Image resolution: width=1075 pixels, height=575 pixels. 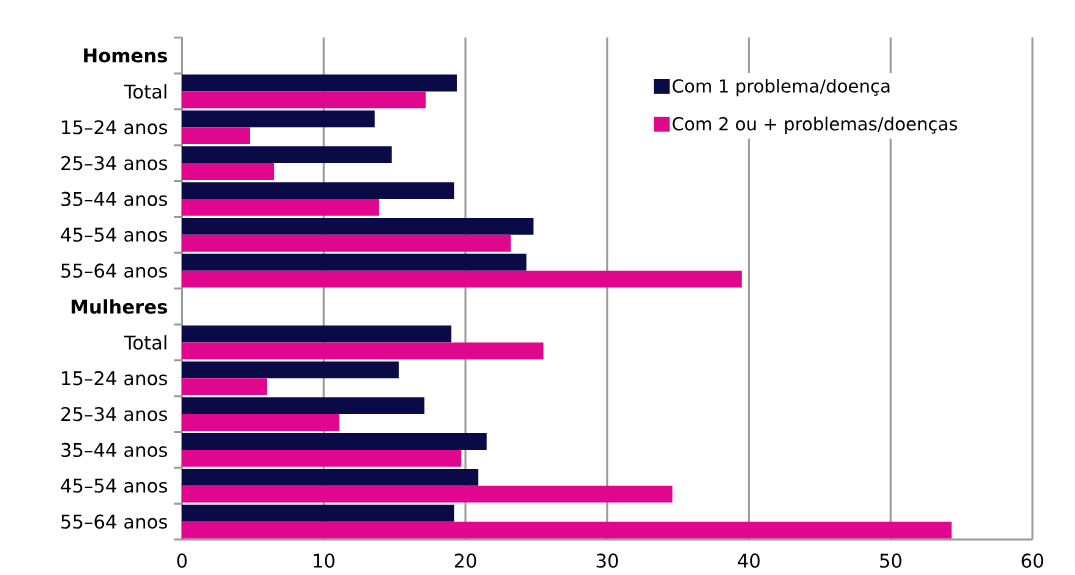 I want to click on y-tick-label: Homens, so click(x=126, y=55).